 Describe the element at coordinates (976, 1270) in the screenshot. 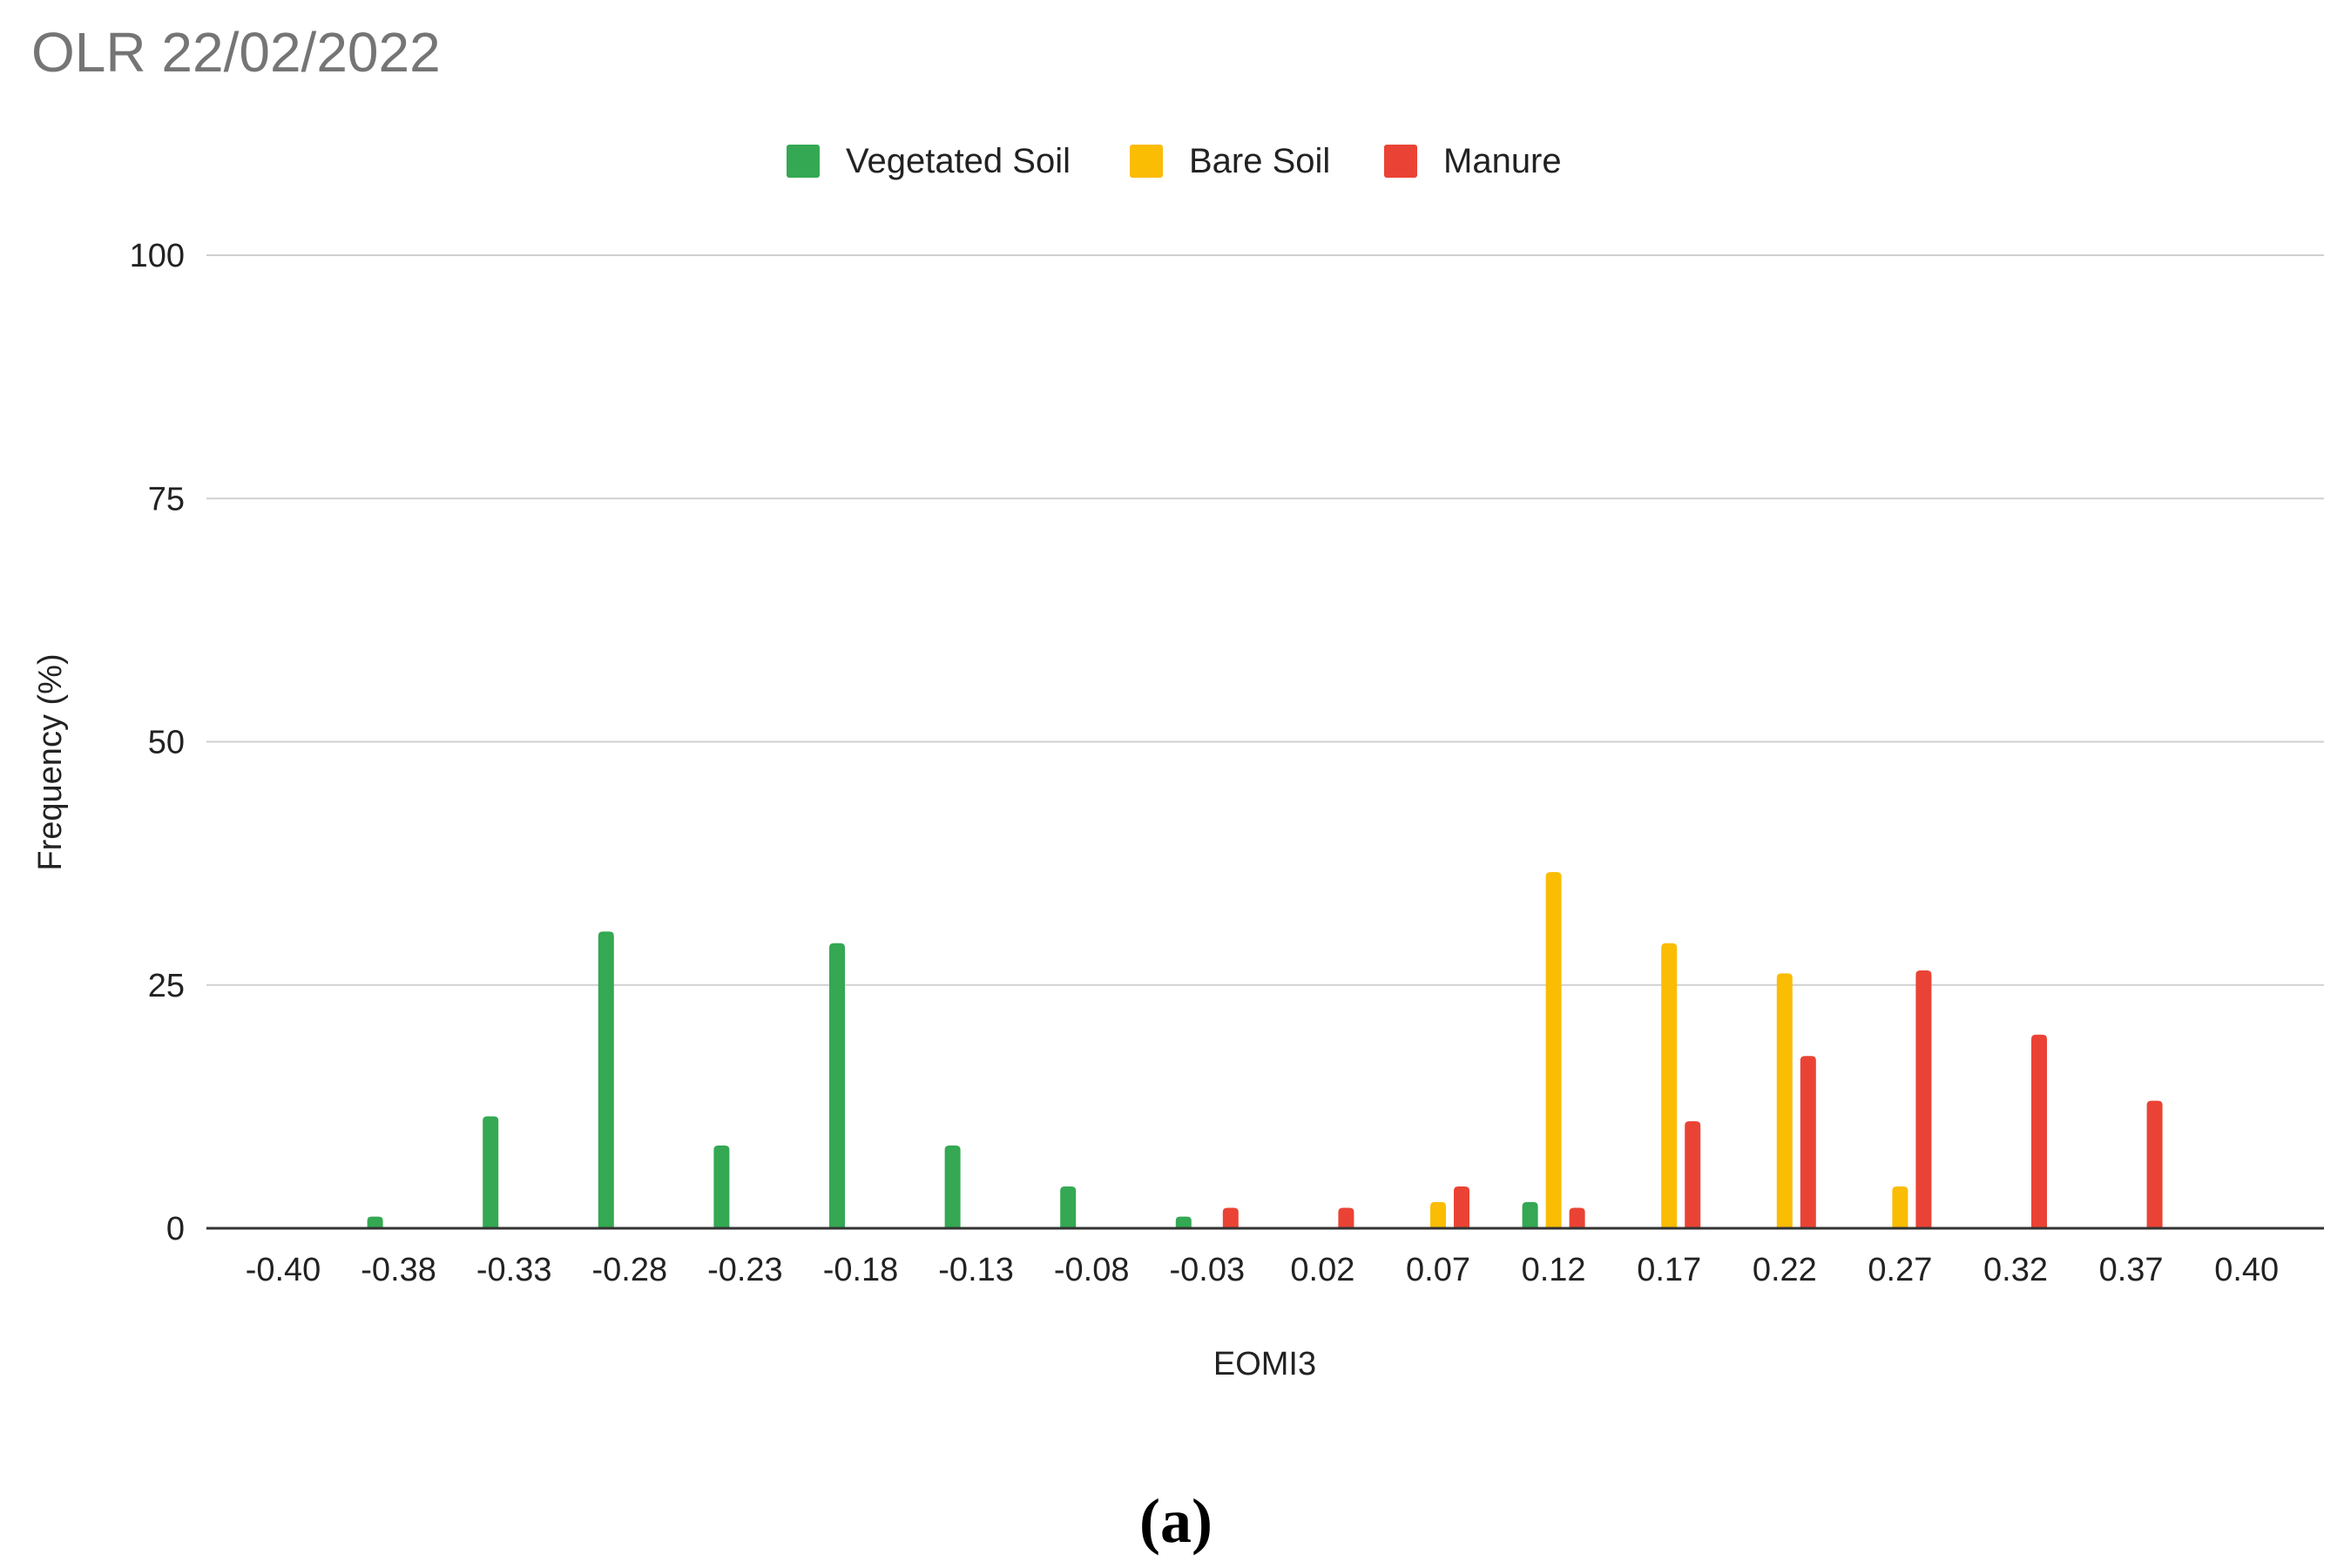

I see `x-tick-label: -0.13` at that location.